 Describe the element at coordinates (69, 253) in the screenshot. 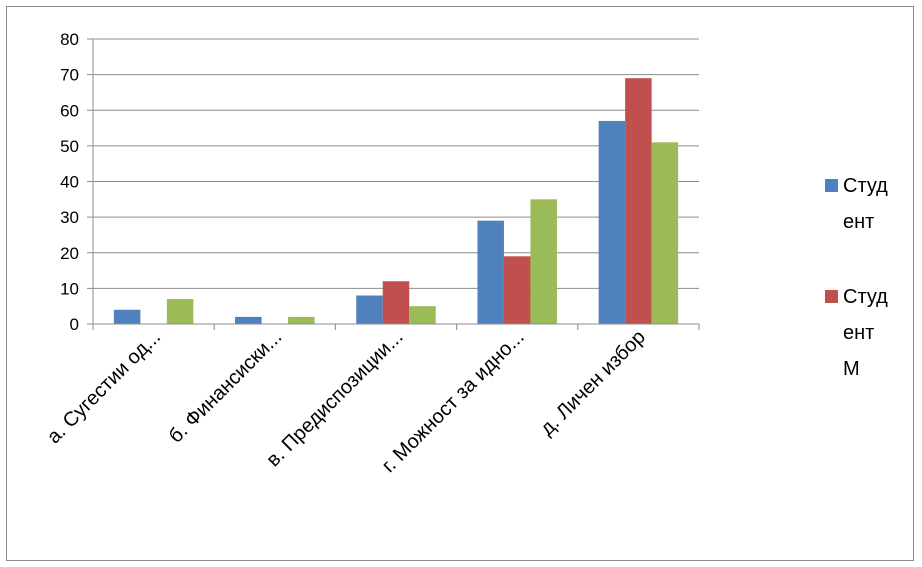

I see `y-tick-label: 20` at that location.